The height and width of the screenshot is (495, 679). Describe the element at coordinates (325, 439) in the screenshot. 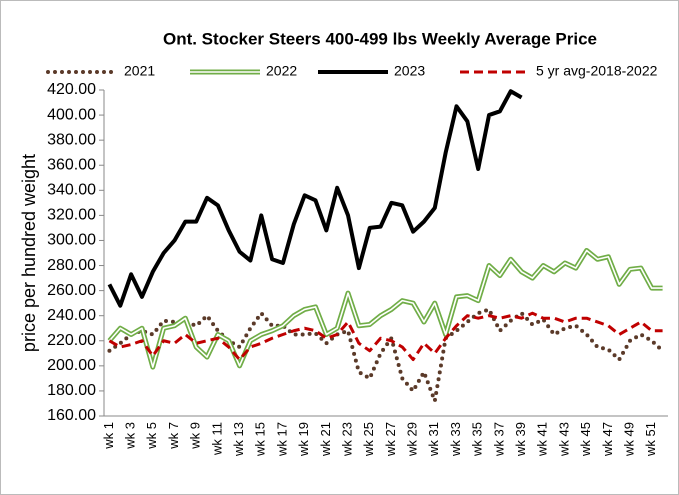

I see `x-tick-label: wk 21` at that location.